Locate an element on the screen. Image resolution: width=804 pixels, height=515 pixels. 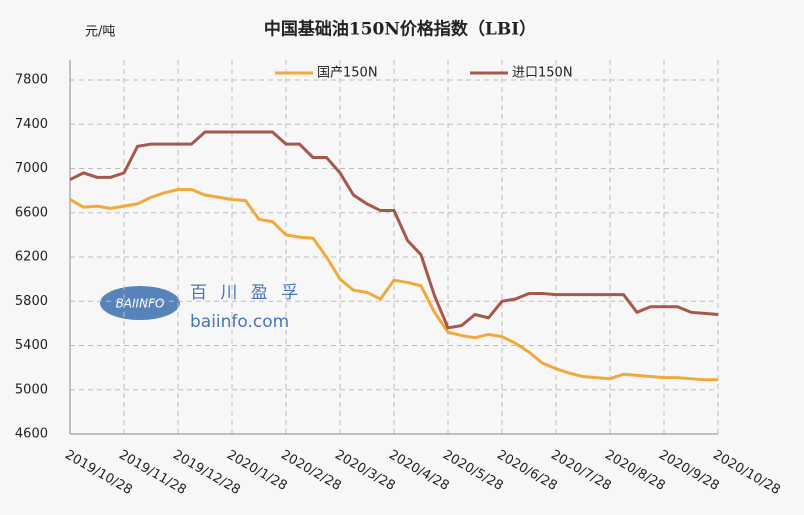
y-tick-label: 6600 is located at coordinates (31, 212).